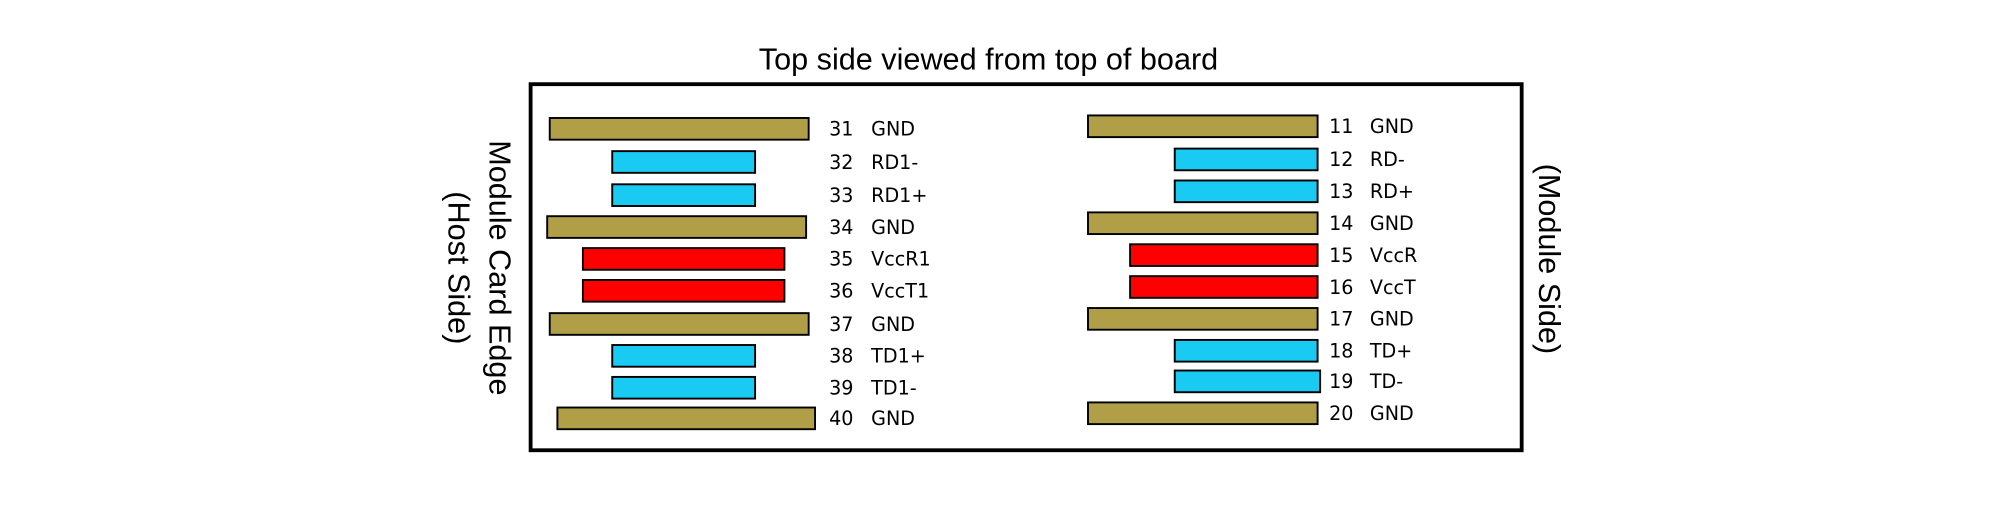  Describe the element at coordinates (1341, 381) in the screenshot. I see `pin-number: 19` at that location.